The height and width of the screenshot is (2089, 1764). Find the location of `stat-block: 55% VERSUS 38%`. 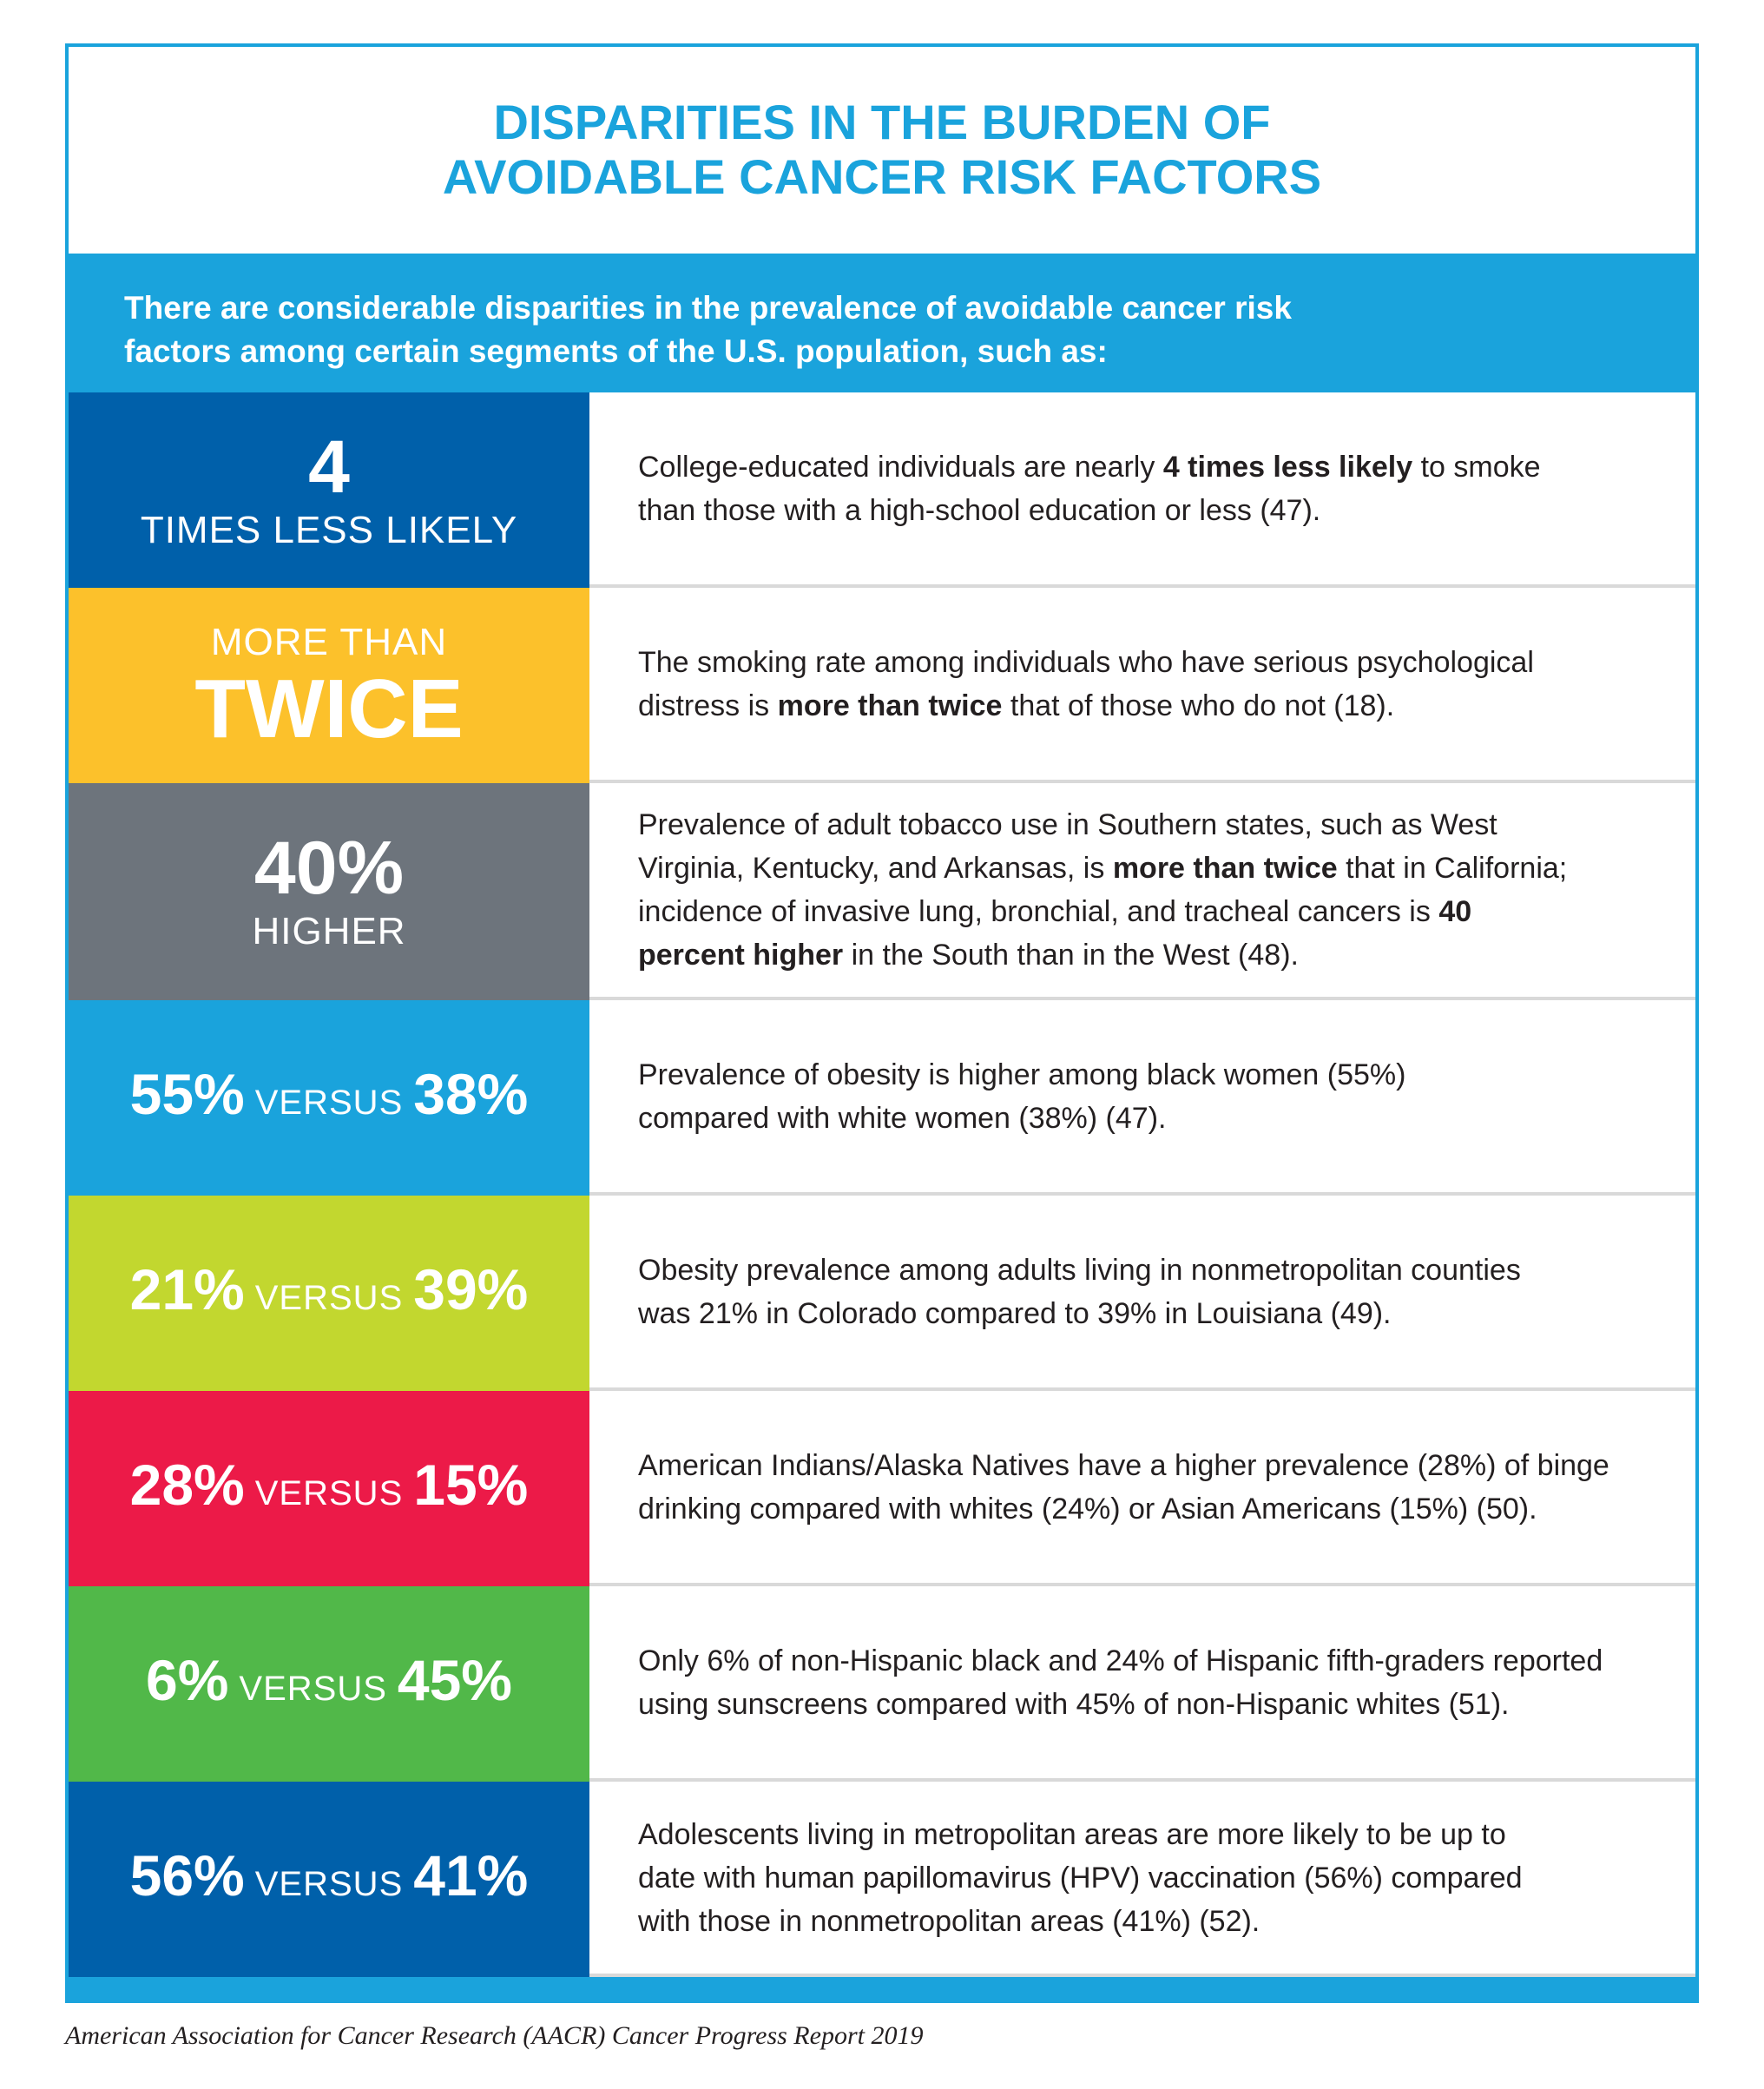

stat-block: 55% VERSUS 38% is located at coordinates (329, 1098).